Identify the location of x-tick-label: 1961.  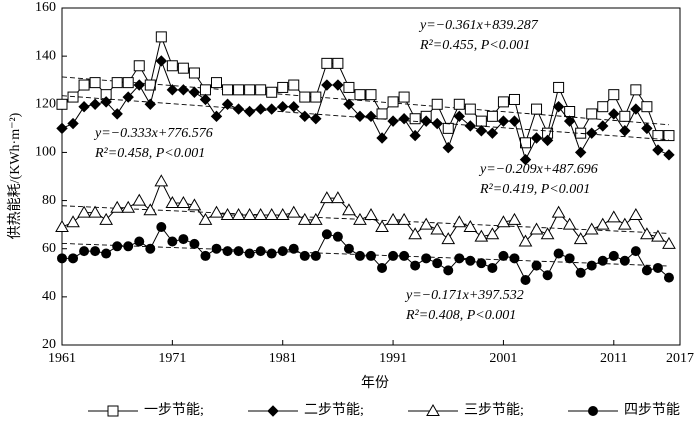
(62, 358).